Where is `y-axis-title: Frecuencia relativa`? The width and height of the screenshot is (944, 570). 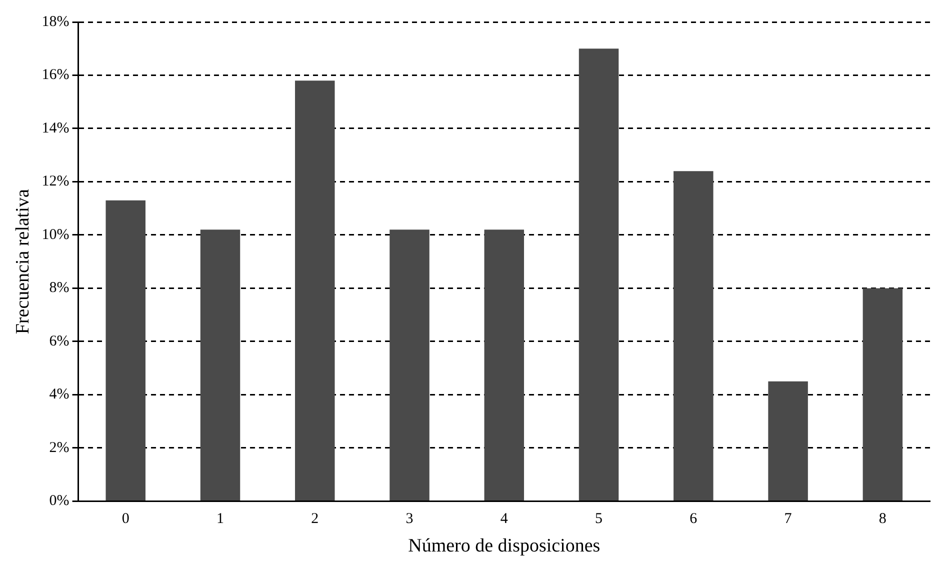
y-axis-title: Frecuencia relativa is located at coordinates (23, 261).